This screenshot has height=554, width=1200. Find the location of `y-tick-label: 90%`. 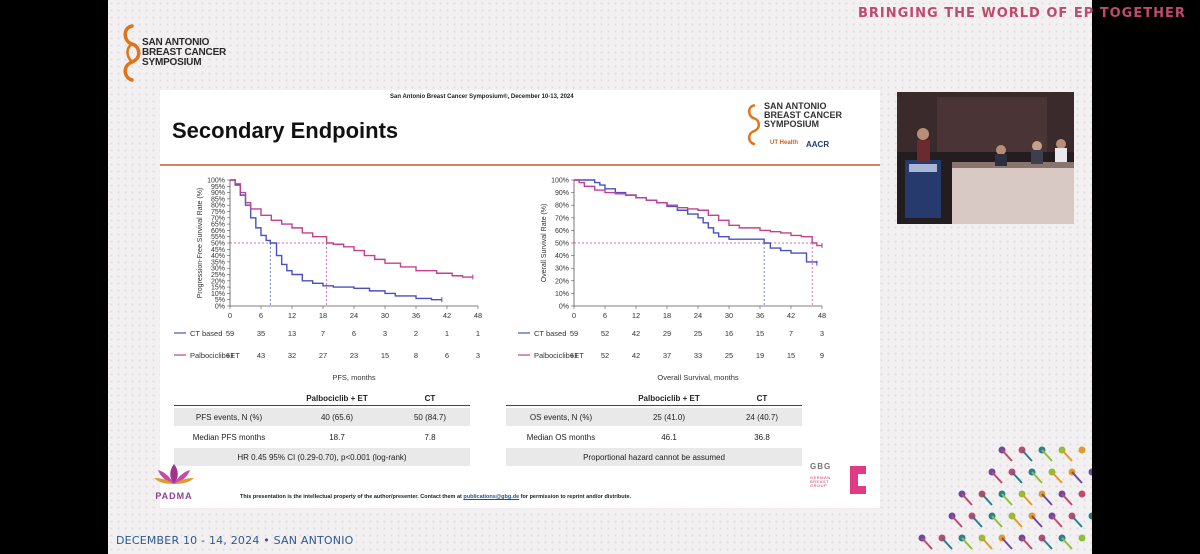

y-tick-label: 90% is located at coordinates (562, 193).